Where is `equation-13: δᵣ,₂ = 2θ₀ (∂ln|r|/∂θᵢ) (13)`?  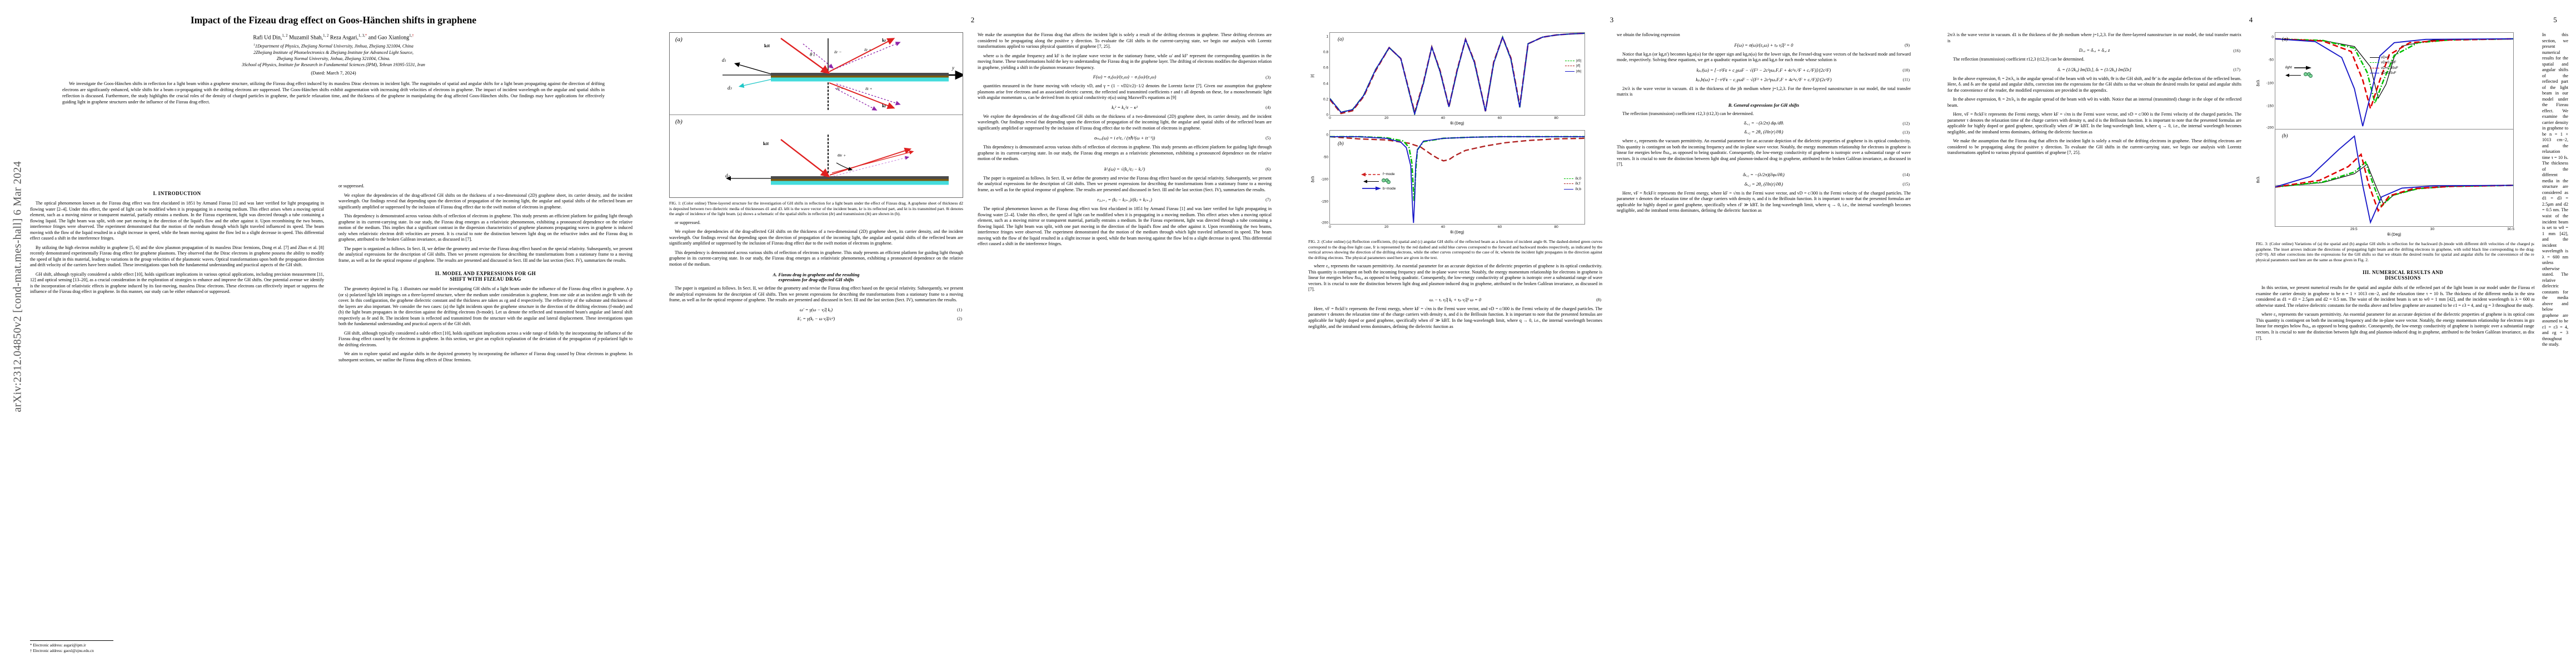 equation-13: δᵣ,₂ = 2θ₀ (∂ln|r|/∂θᵢ) (13) is located at coordinates (1764, 132).